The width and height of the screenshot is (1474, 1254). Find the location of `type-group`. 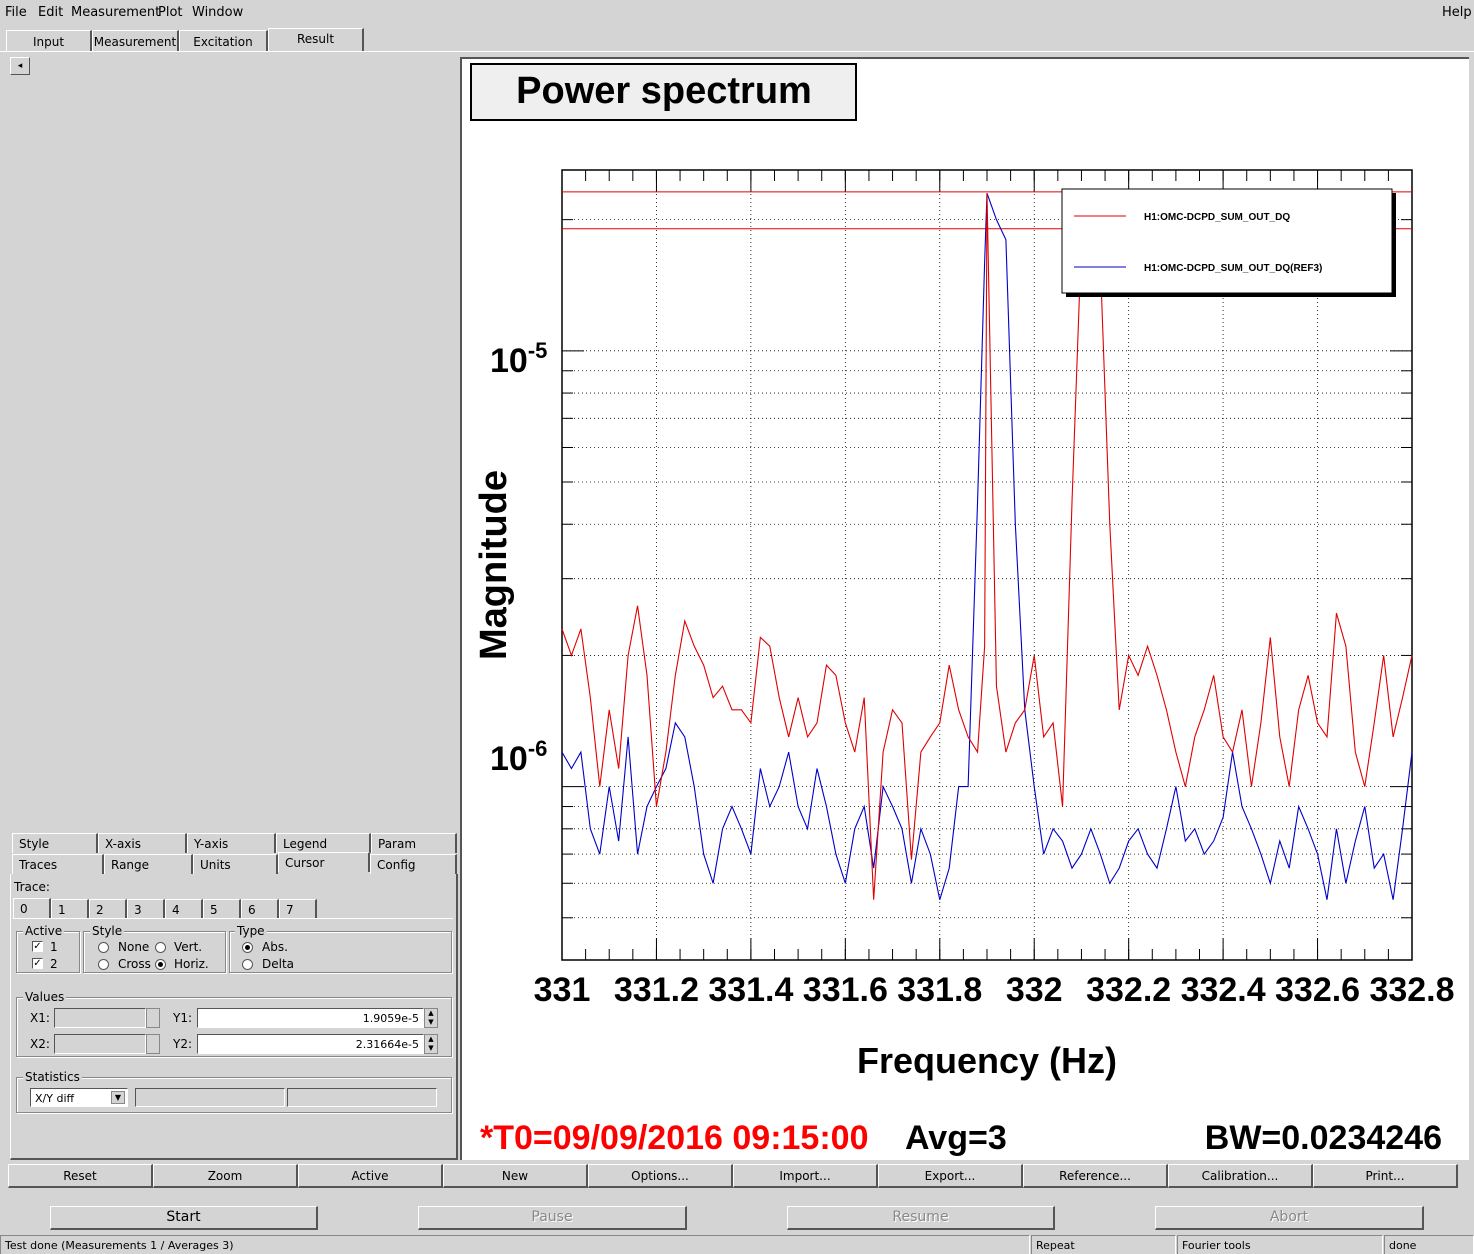

type-group is located at coordinates (340, 952).